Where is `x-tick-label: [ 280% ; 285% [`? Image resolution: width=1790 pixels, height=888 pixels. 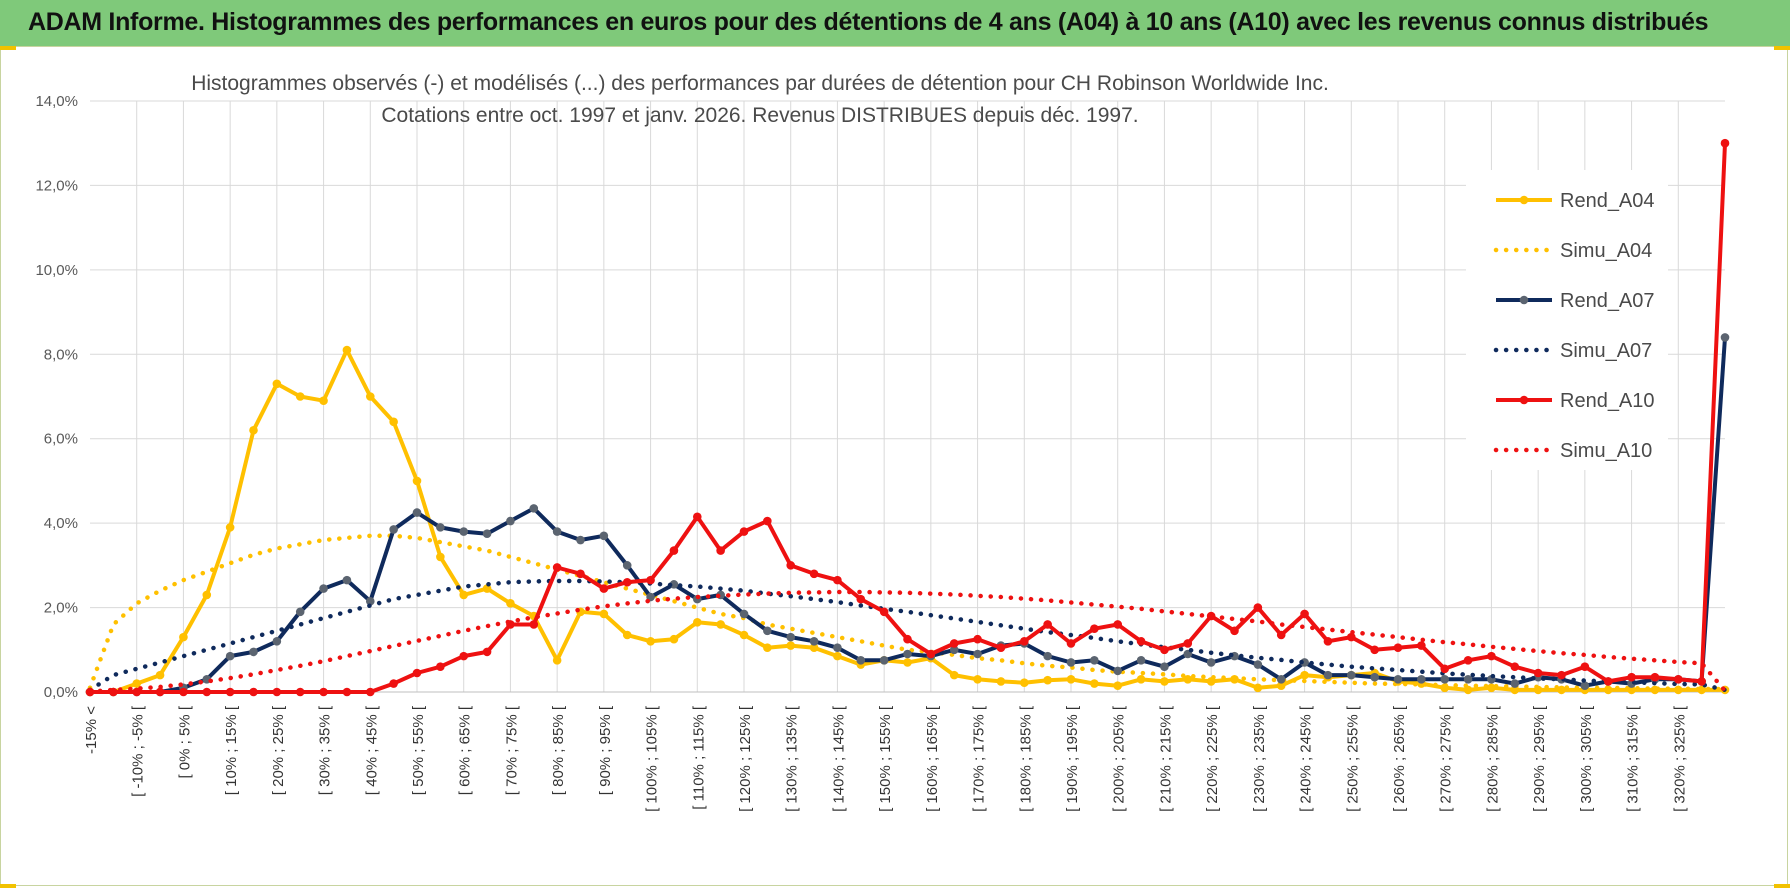
x-tick-label: [ 280% ; 285% [ is located at coordinates (1492, 758).